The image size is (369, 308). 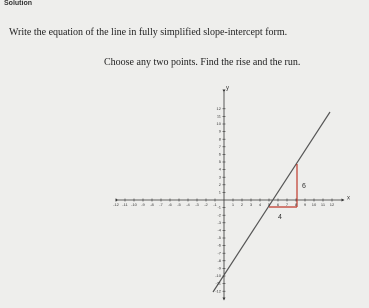 What do you see at coordinates (18, 3) in the screenshot?
I see `header-title: Solution` at bounding box center [18, 3].